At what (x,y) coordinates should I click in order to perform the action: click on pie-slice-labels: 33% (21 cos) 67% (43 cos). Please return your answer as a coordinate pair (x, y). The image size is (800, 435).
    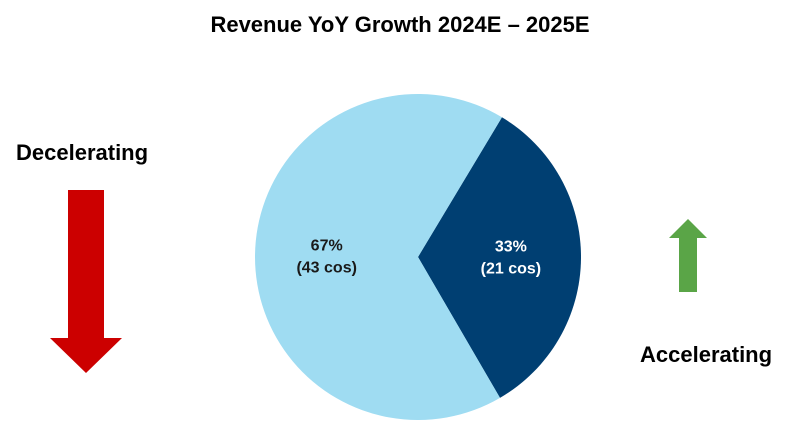
    Looking at the image, I should click on (418, 257).